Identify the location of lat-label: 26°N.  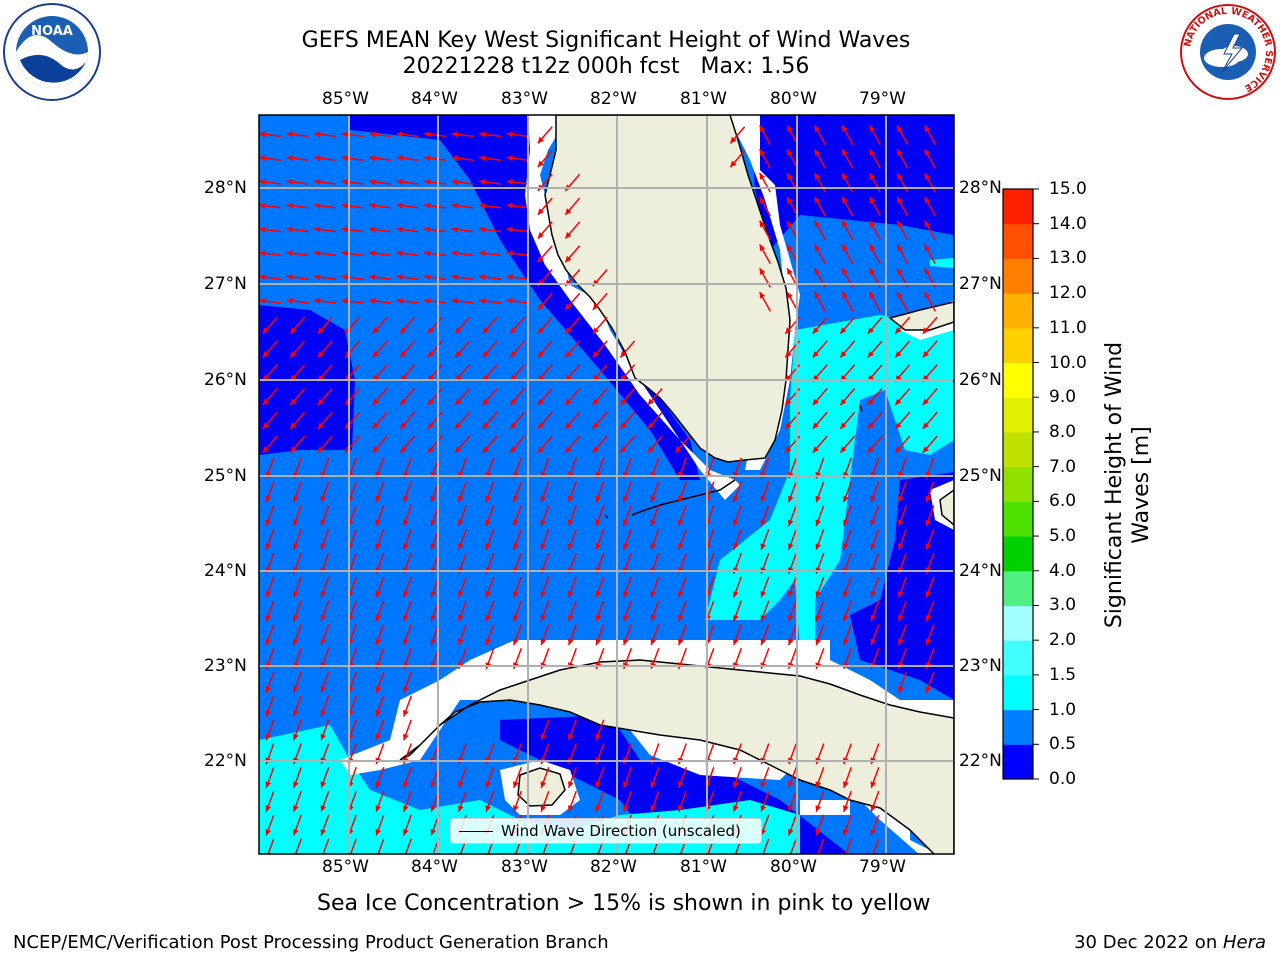
(980, 380).